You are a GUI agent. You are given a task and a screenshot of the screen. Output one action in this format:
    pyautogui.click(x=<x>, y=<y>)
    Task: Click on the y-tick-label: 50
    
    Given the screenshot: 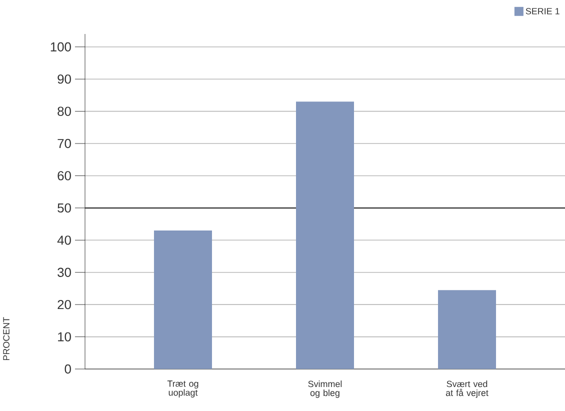 What is the action you would take?
    pyautogui.click(x=64, y=208)
    